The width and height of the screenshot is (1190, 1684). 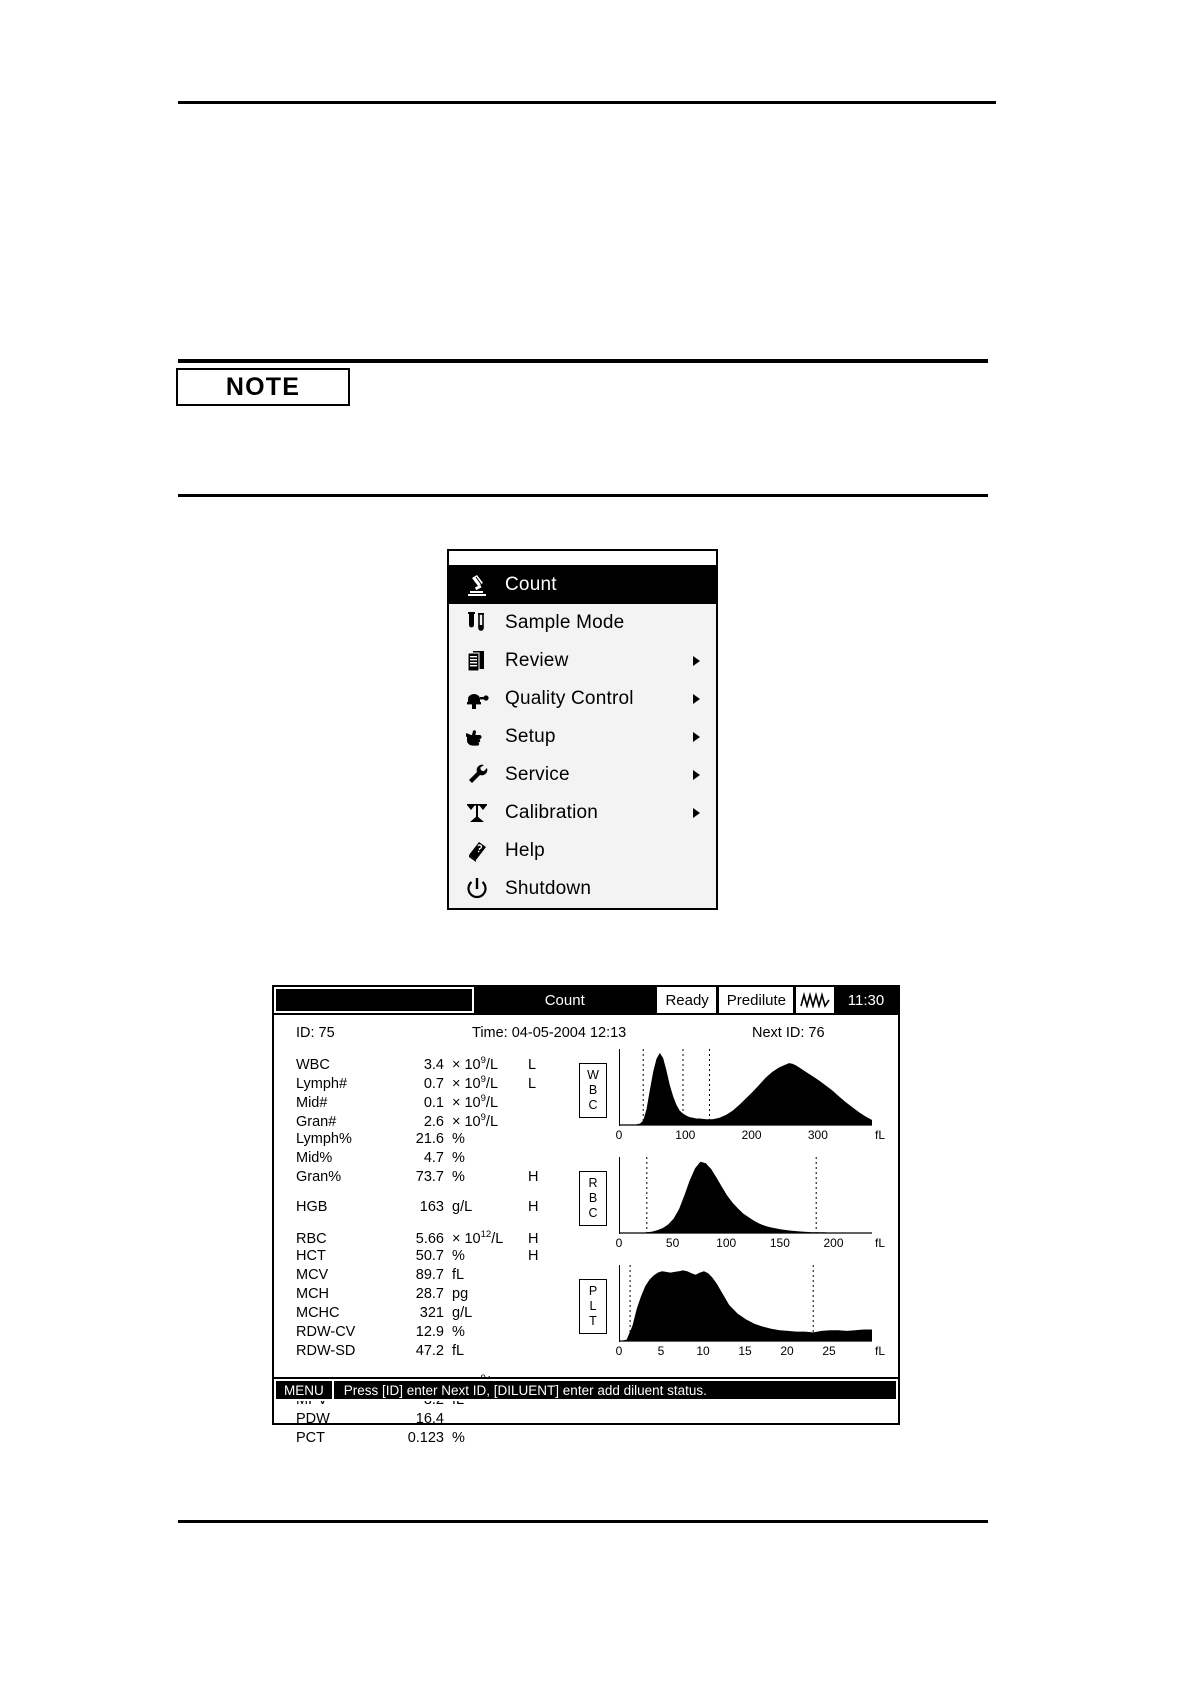 What do you see at coordinates (569, 698) in the screenshot?
I see `menu-item-label: Quality Control` at bounding box center [569, 698].